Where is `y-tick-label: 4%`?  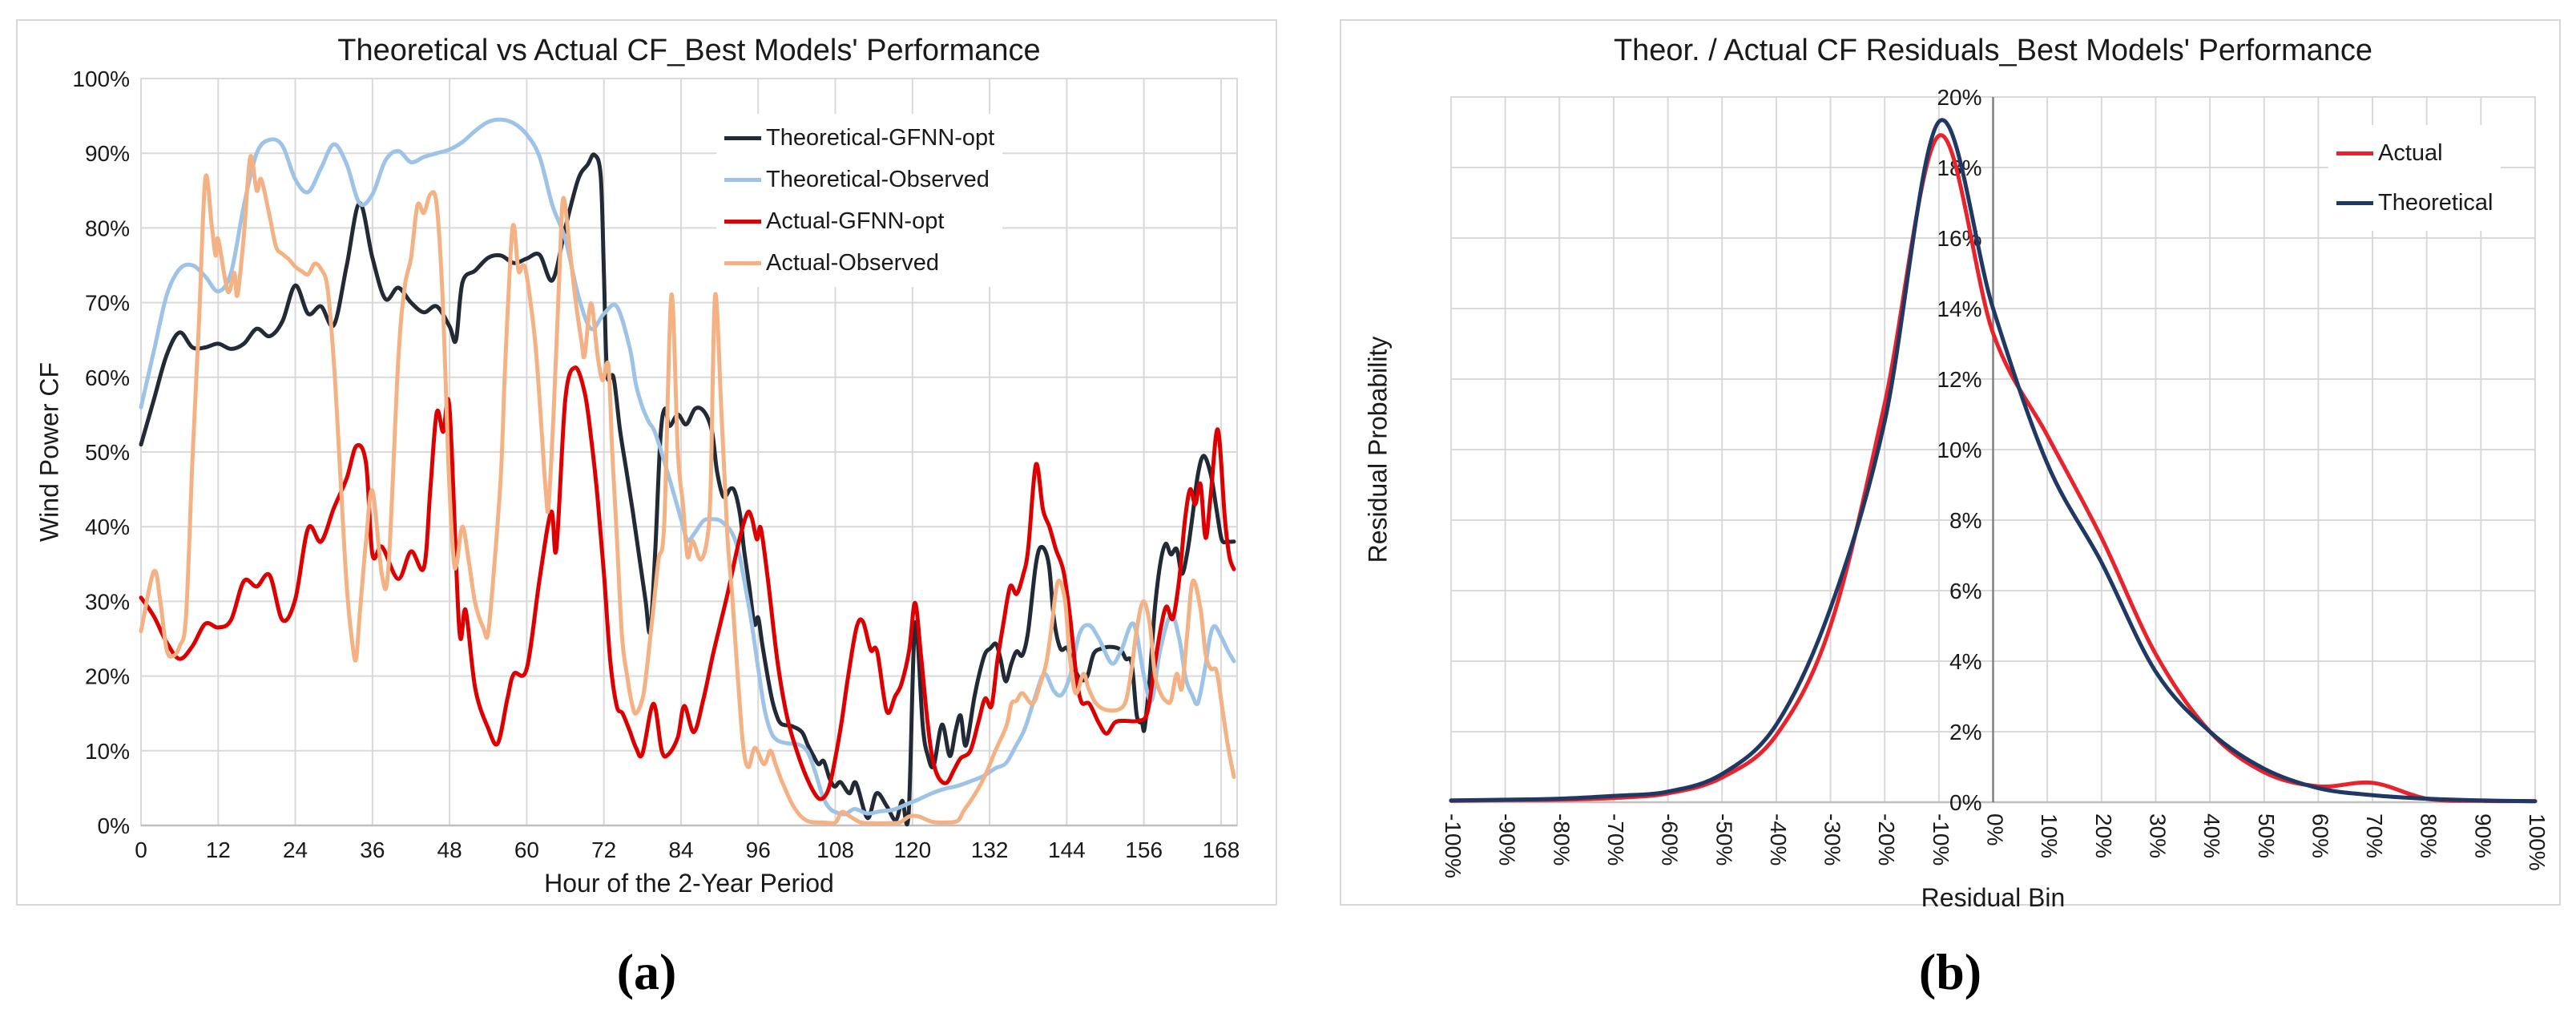 y-tick-label: 4% is located at coordinates (1965, 661).